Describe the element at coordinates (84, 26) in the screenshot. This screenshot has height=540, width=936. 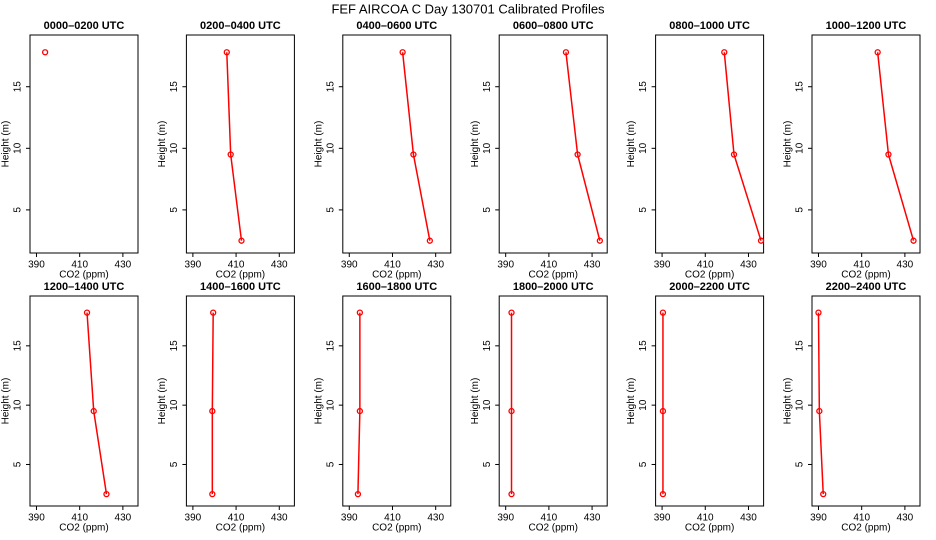
I see `panel-title: 0000–0200 UTC` at that location.